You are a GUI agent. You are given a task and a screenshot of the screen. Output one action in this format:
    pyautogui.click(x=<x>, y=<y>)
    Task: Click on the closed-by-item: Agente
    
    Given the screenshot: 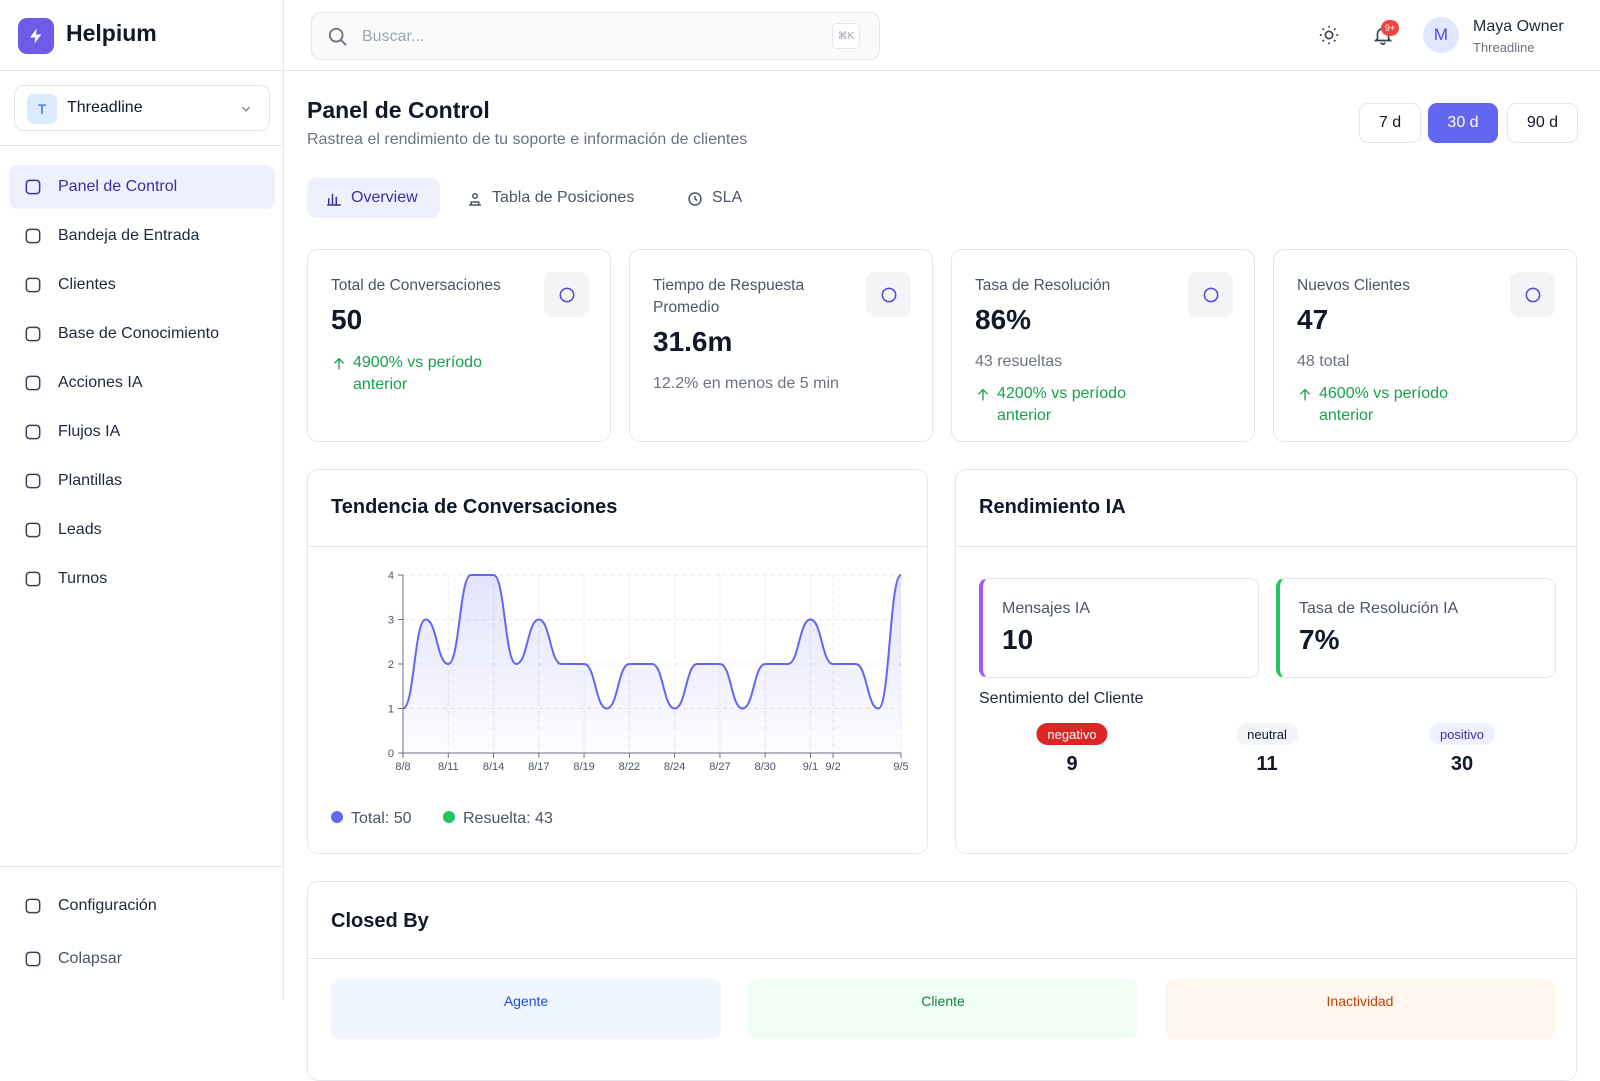 What is the action you would take?
    pyautogui.click(x=526, y=1009)
    